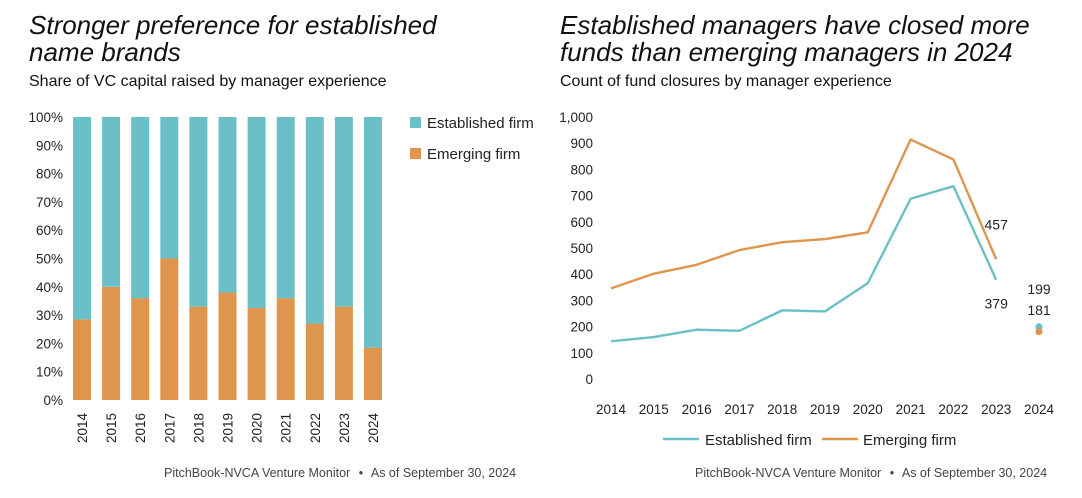 This screenshot has width=1082, height=498. What do you see at coordinates (589, 379) in the screenshot?
I see `y-tick-label: 0` at bounding box center [589, 379].